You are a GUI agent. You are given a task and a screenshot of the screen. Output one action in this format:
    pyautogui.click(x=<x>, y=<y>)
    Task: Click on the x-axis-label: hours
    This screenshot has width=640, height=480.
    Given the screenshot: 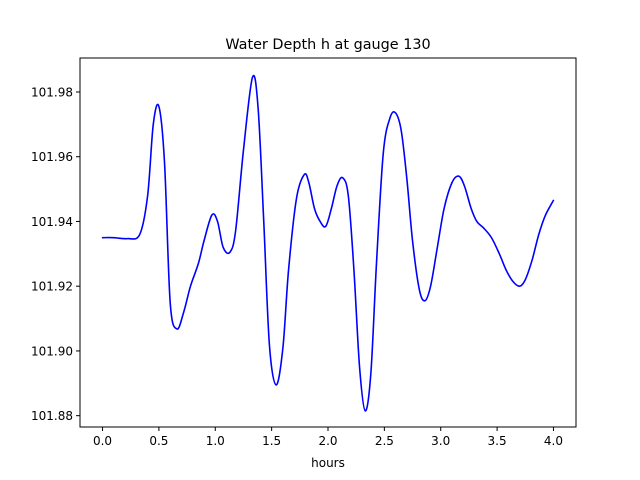 What is the action you would take?
    pyautogui.click(x=328, y=463)
    